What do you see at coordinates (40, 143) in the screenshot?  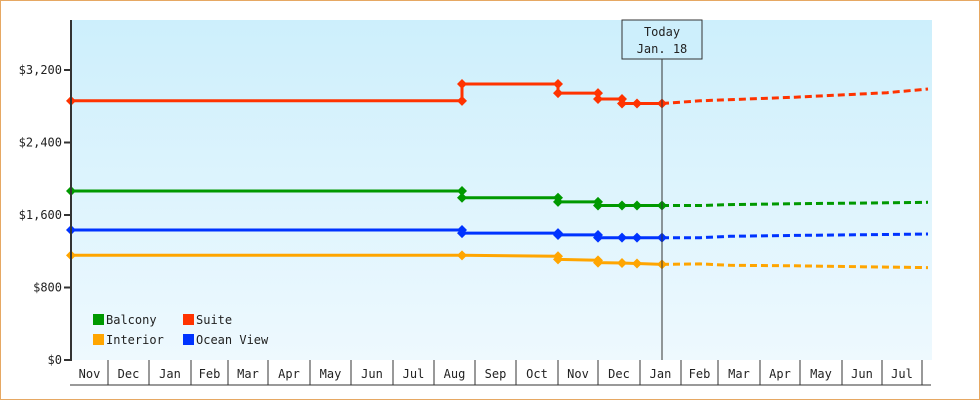 I see `y-tick-label: $2,400` at bounding box center [40, 143].